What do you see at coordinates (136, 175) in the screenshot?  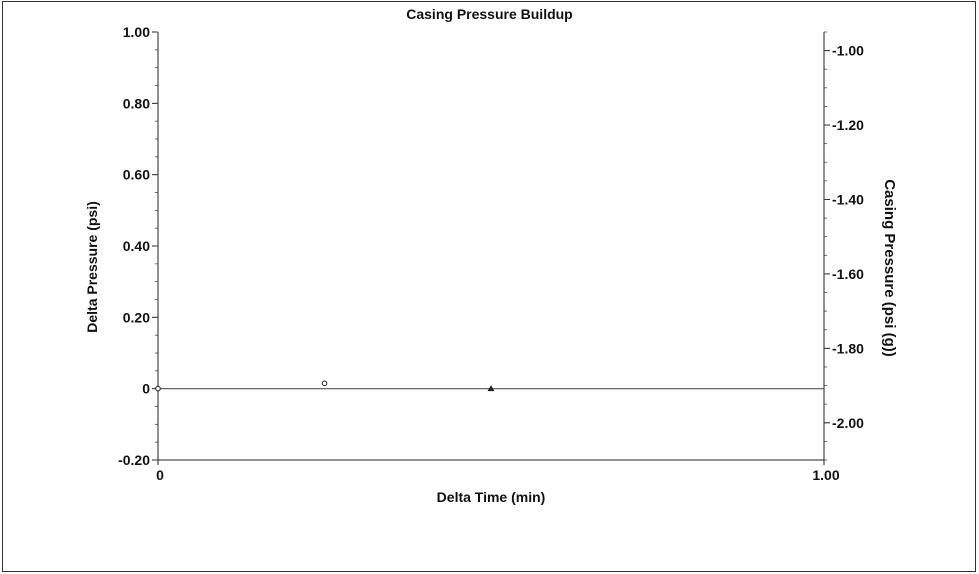 I see `y-tick-label-left: 0.60` at bounding box center [136, 175].